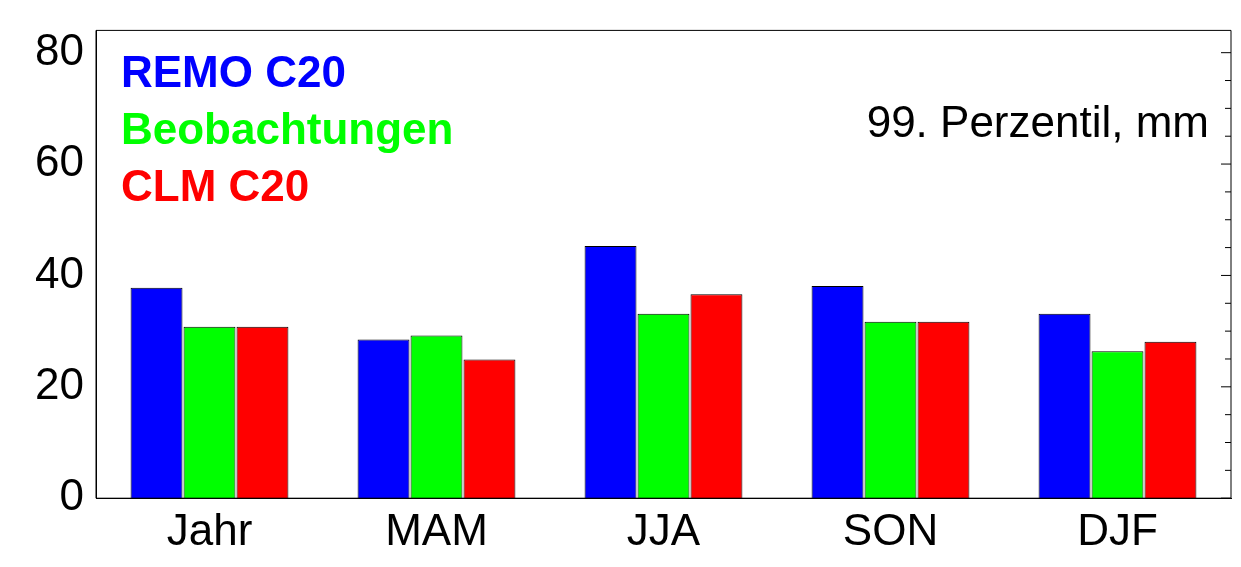 This screenshot has width=1241, height=567. Describe the element at coordinates (1117, 529) in the screenshot. I see `x-tick-label: DJF` at that location.